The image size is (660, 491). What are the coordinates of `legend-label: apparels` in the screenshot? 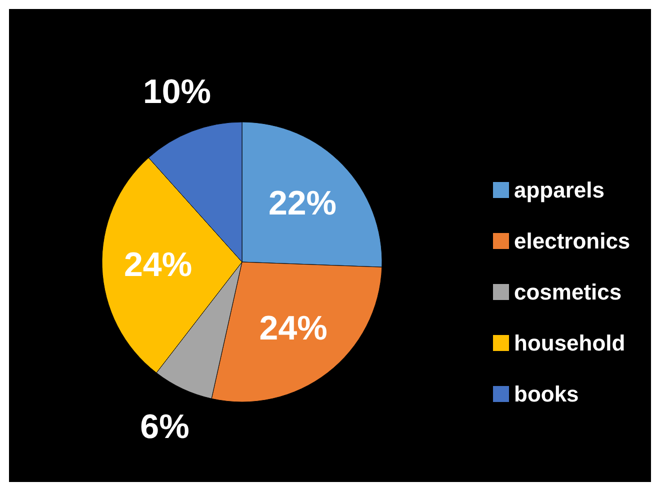 It's located at (559, 190).